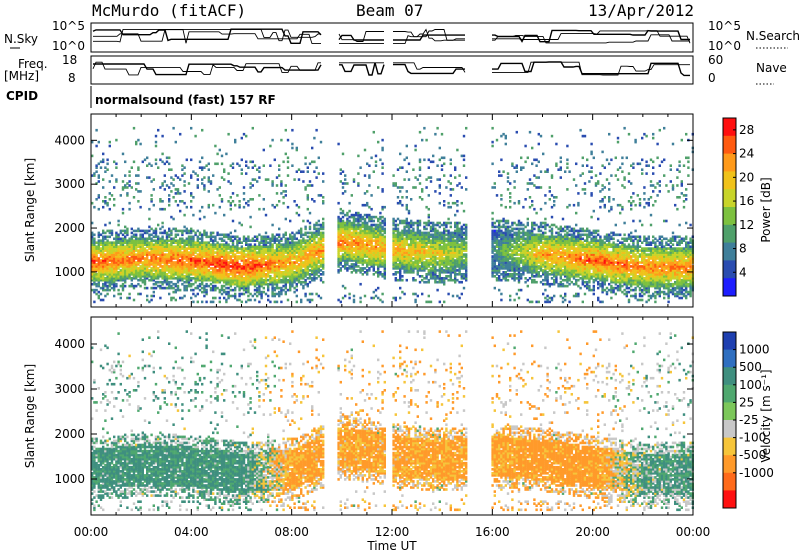 The width and height of the screenshot is (800, 554). I want to click on nave-tick-top: 60, so click(715, 60).